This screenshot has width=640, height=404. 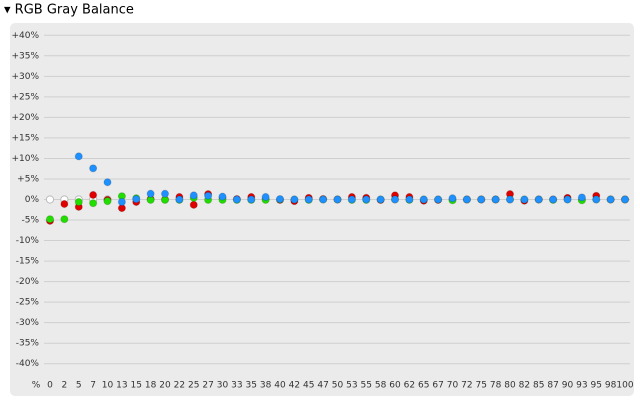 What do you see at coordinates (596, 386) in the screenshot?
I see `x-tick-label: 95` at bounding box center [596, 386].